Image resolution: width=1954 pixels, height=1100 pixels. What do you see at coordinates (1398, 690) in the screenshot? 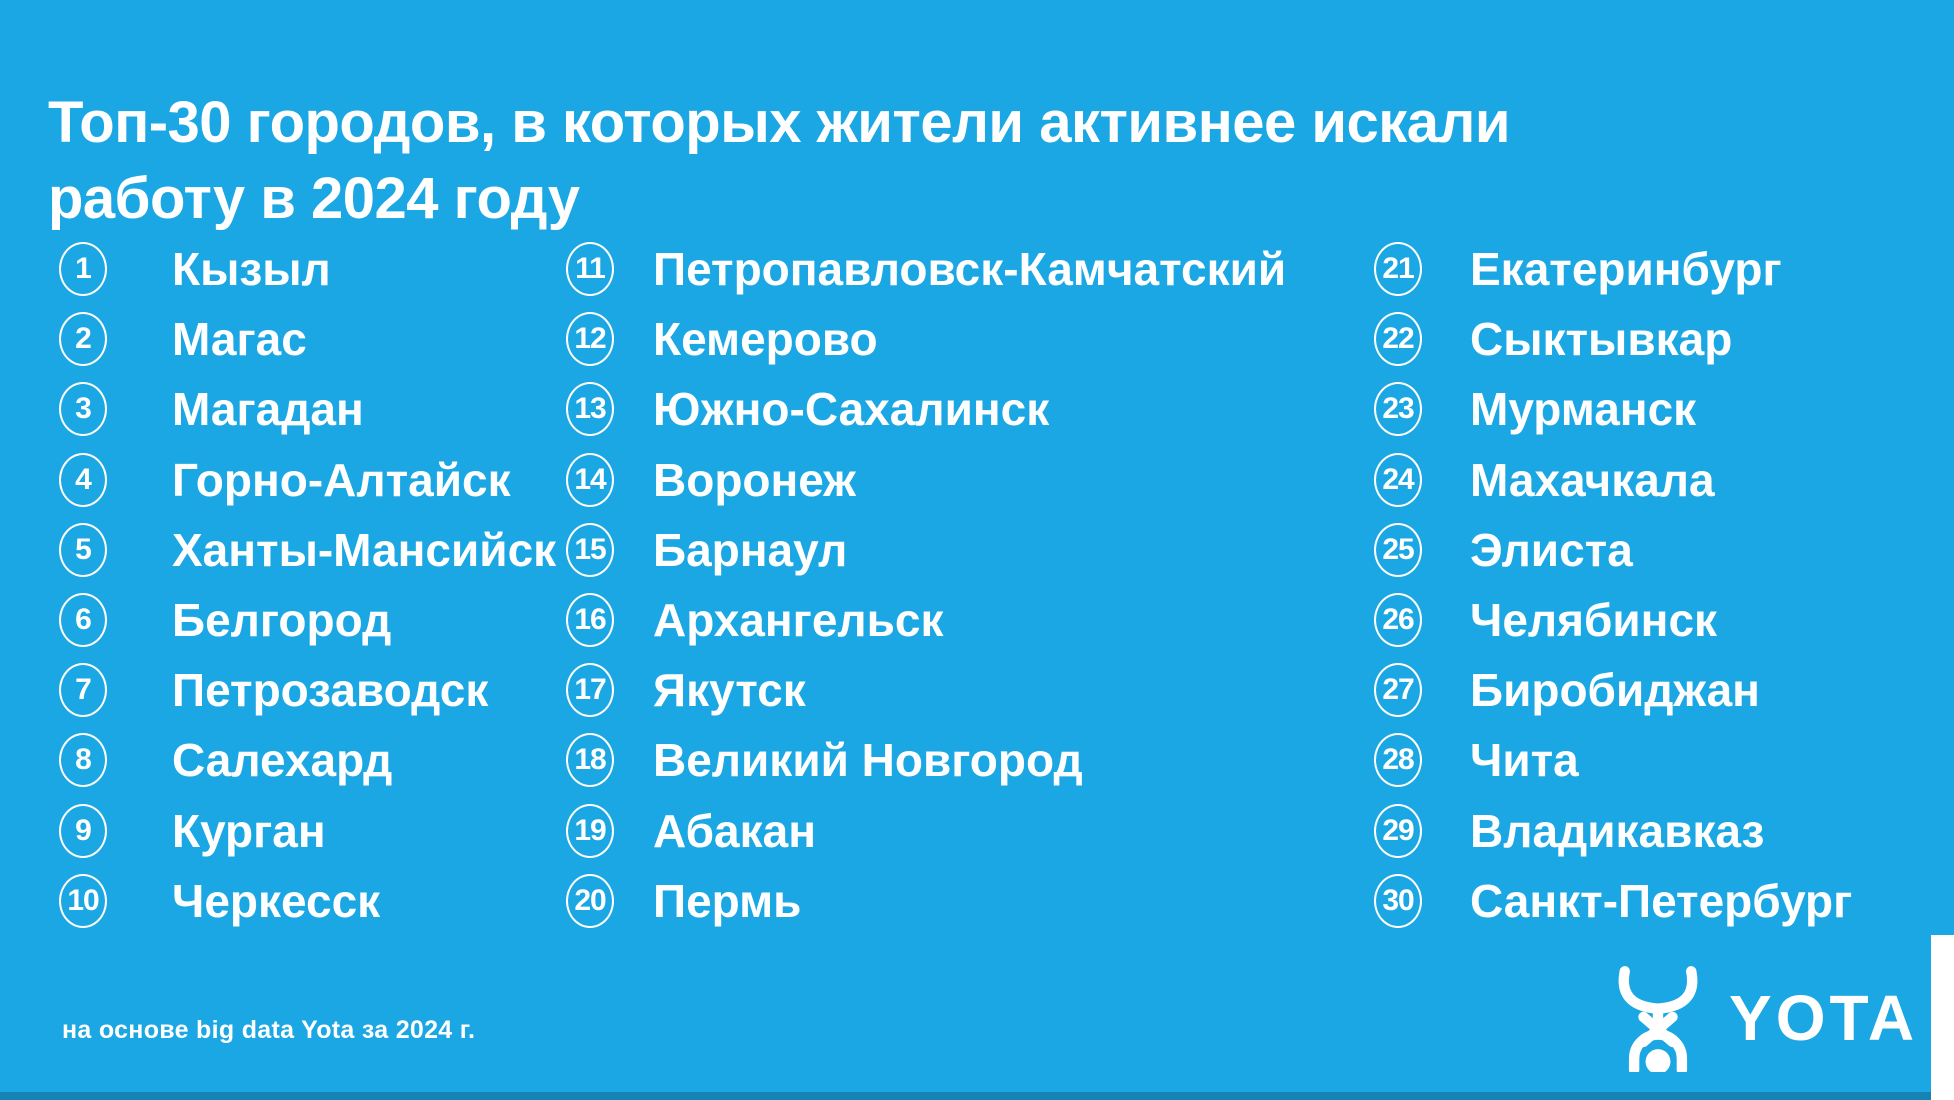
I see `rank-badge: 27` at bounding box center [1398, 690].